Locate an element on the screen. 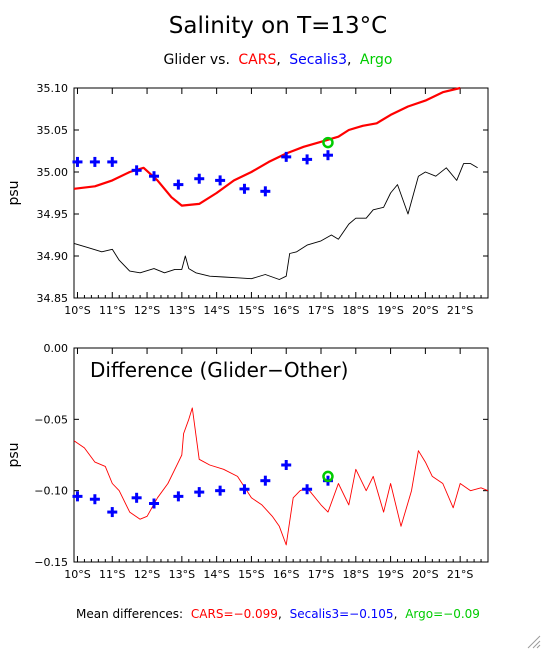 The height and width of the screenshot is (650, 542). salinity-xtick-label: 17°S is located at coordinates (321, 310).